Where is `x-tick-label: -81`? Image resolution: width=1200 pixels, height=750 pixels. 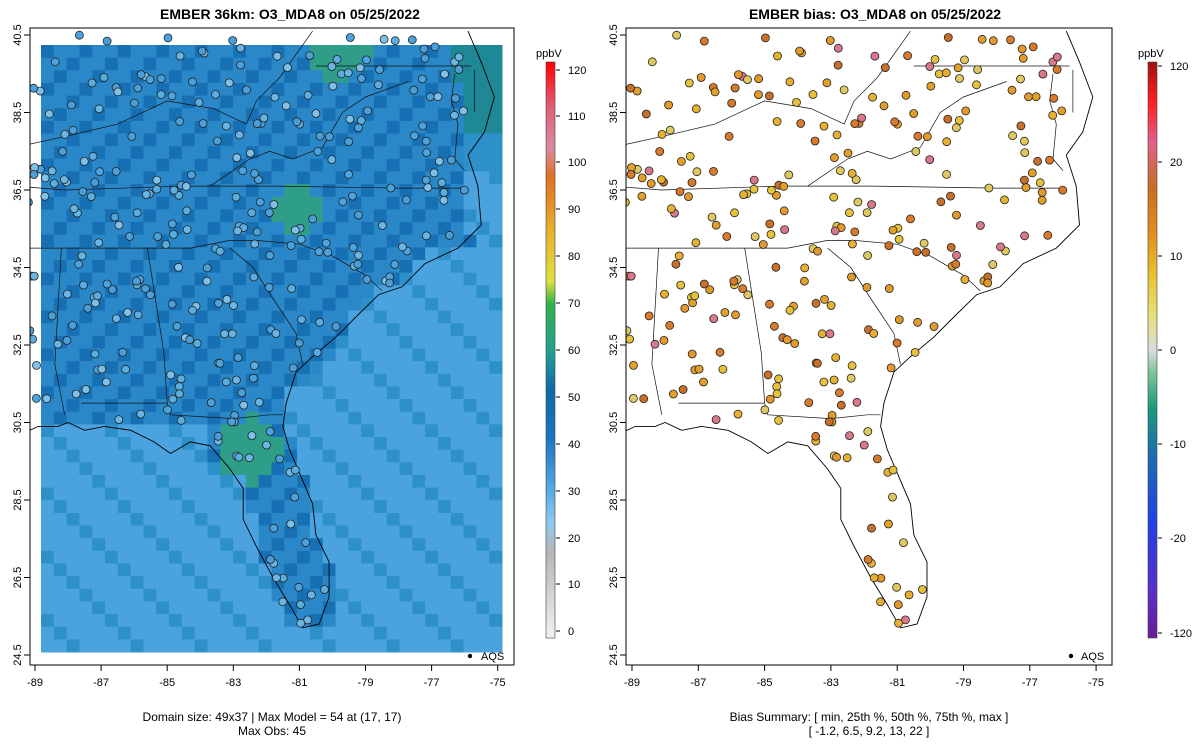
x-tick-label: -81 is located at coordinates (897, 683).